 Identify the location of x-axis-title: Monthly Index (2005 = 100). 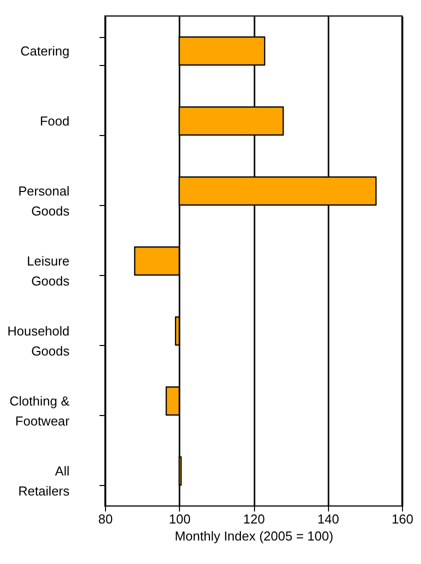
(254, 536).